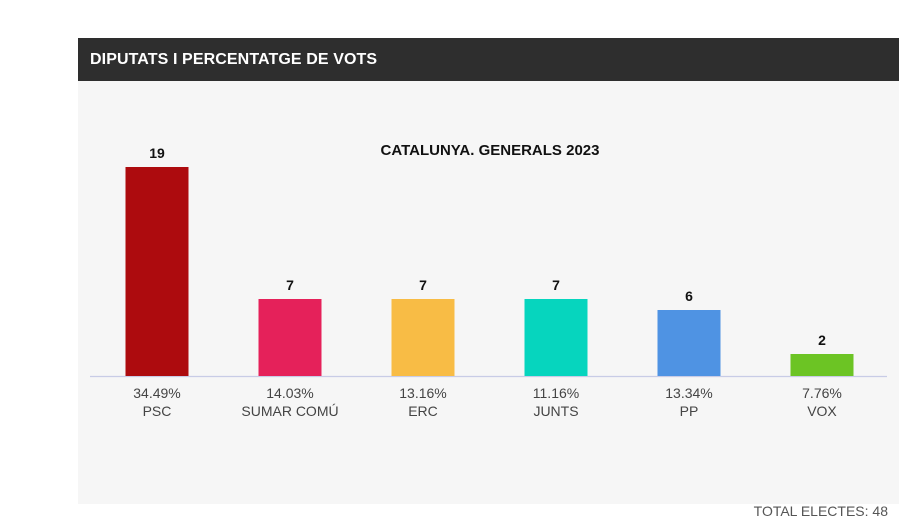 This screenshot has width=899, height=519. I want to click on bar-junts, so click(556, 337).